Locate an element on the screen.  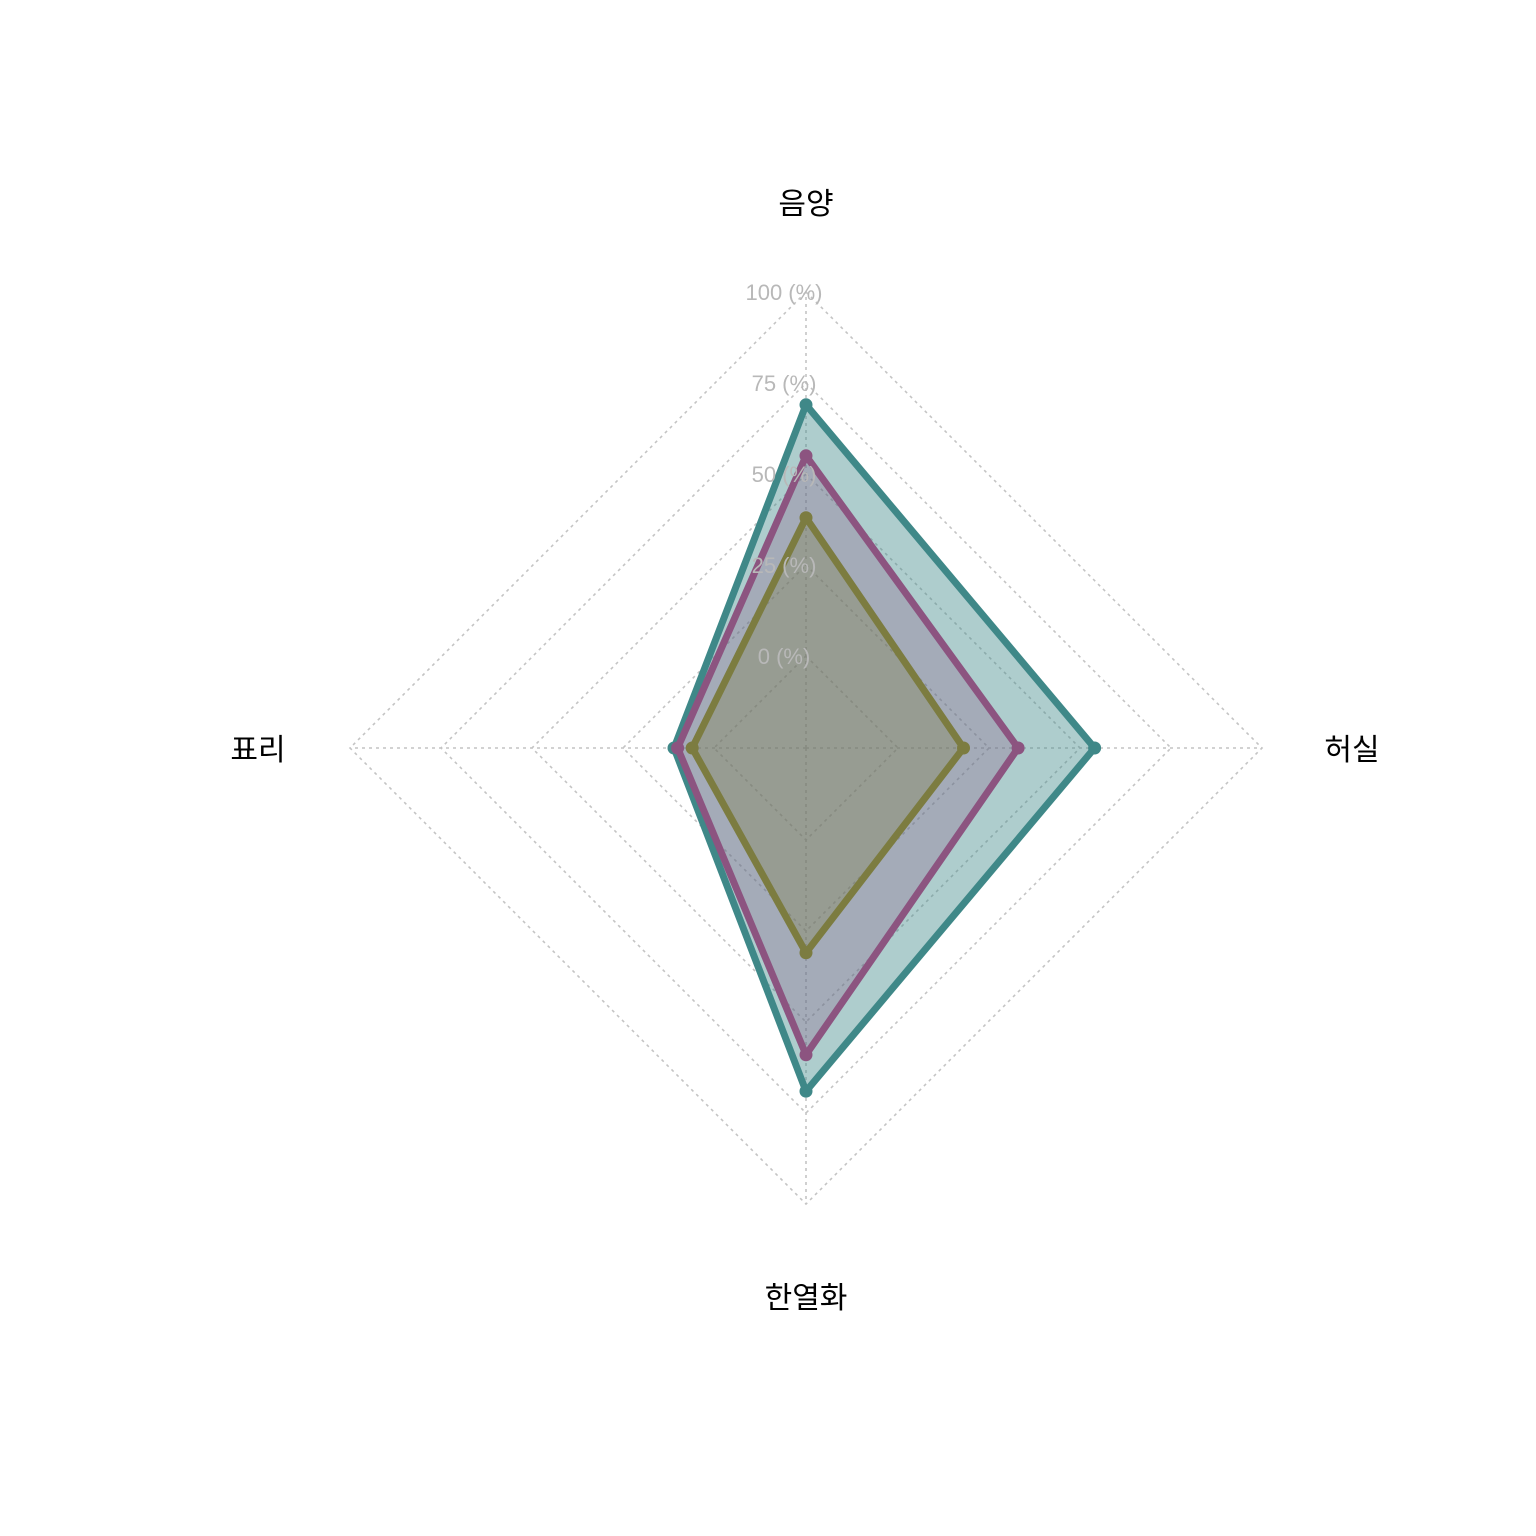
ring-labels: 0 (%) 25 (%) 50 (%) 75 (%) 100 (%) is located at coordinates (783, 474).